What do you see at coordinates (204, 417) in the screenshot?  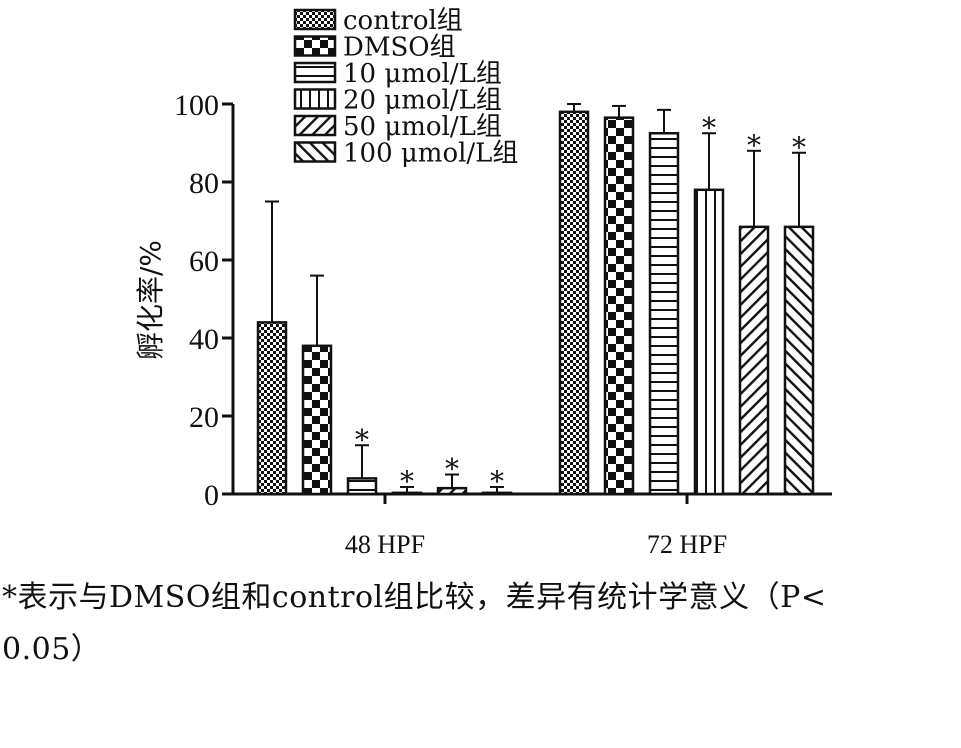 I see `y-tick-label: 20` at bounding box center [204, 417].